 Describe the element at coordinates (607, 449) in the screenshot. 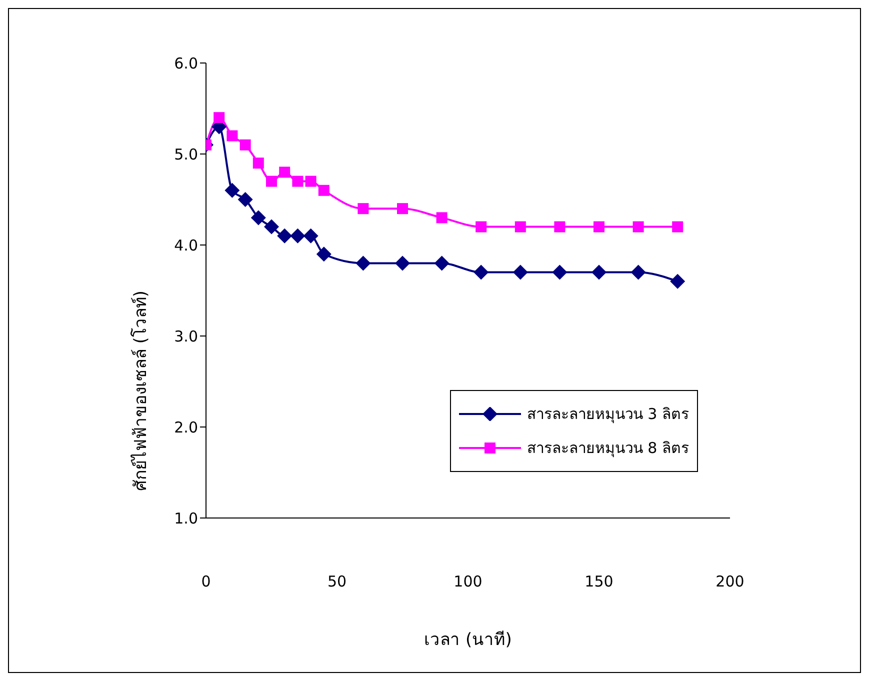

I see `legend-label: สารละลายหมุนวน 8 ลิตร` at that location.